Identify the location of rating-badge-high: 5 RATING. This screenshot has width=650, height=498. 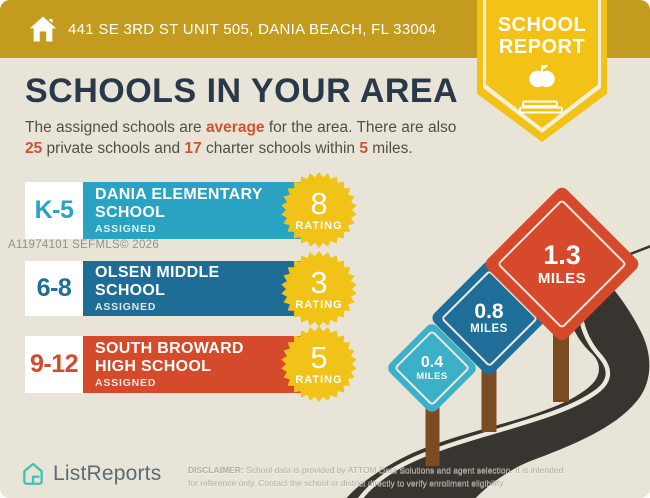
(319, 364).